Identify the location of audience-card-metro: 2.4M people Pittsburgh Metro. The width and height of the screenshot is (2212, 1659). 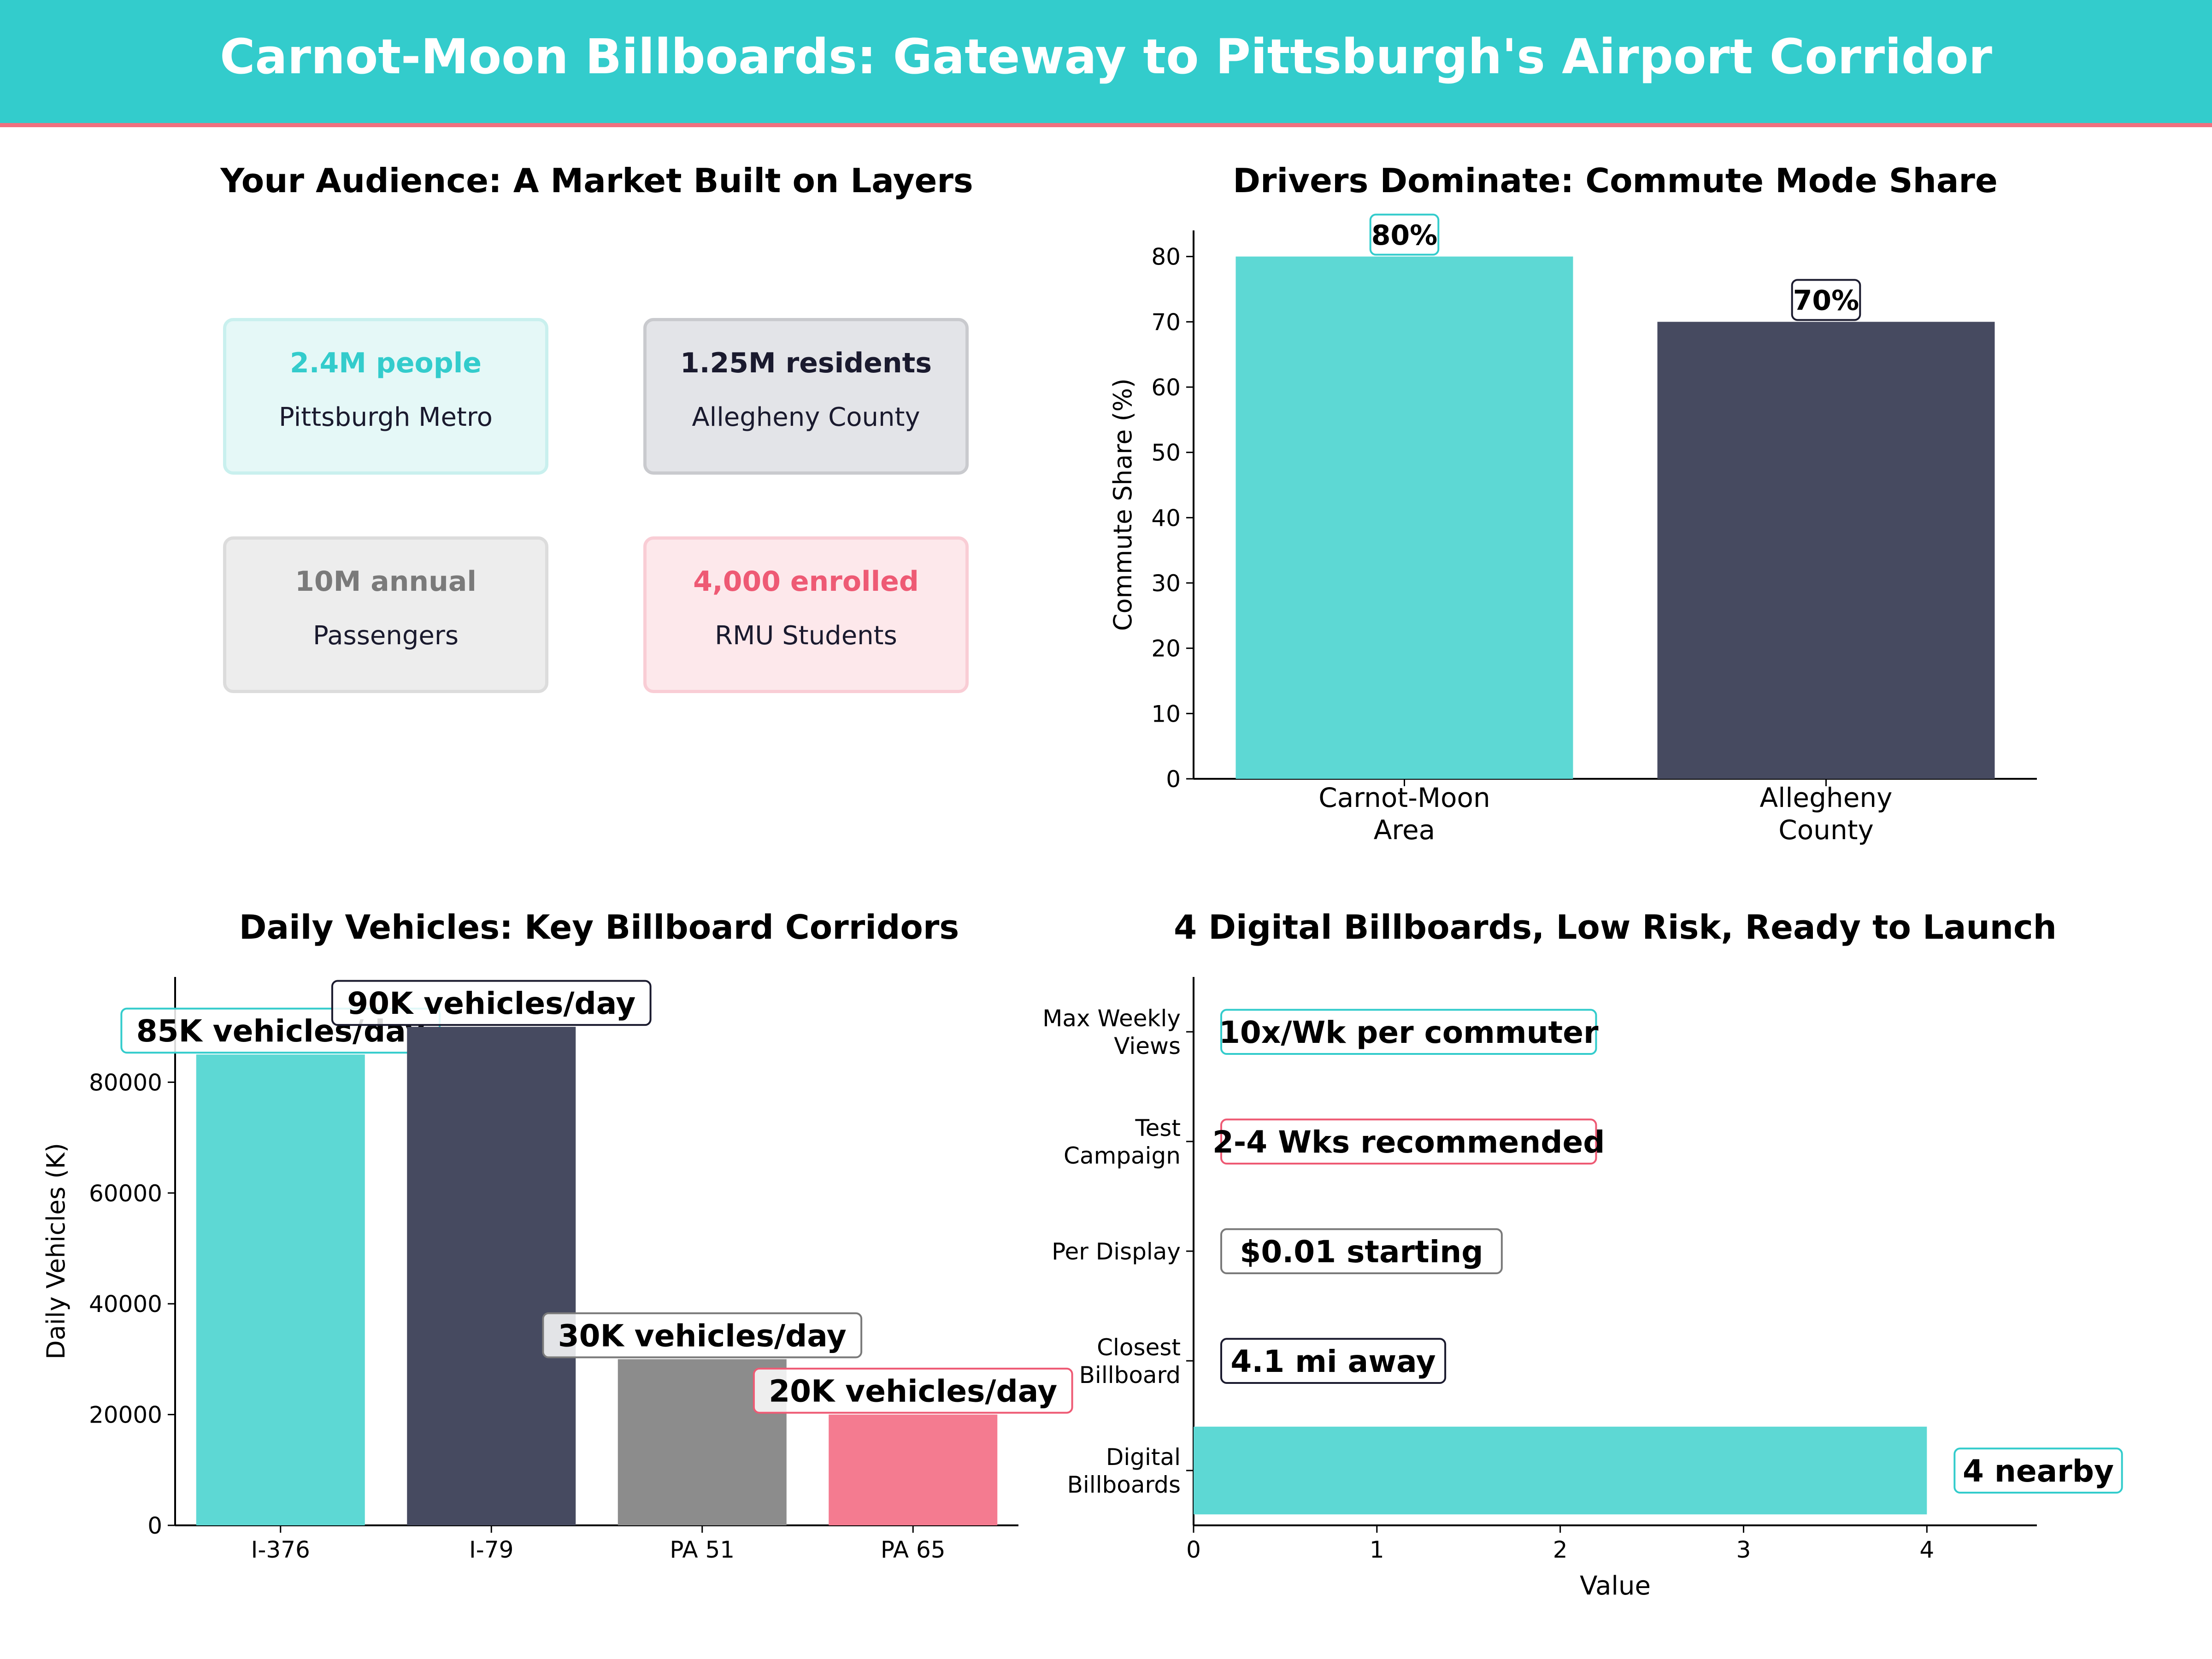
(385, 396).